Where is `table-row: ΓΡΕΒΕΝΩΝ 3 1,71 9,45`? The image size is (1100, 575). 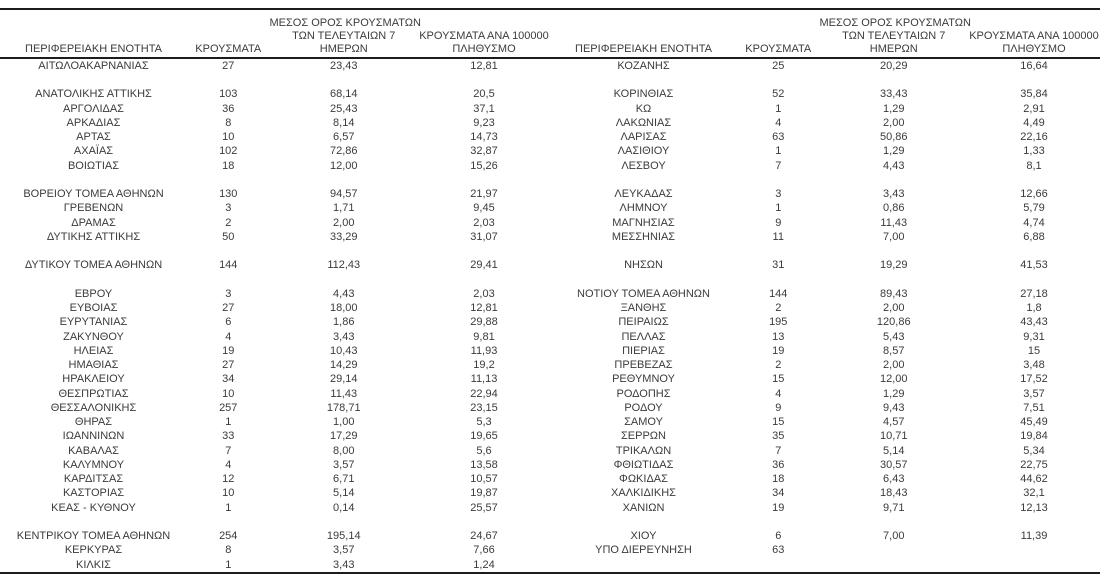 table-row: ΓΡΕΒΕΝΩΝ 3 1,71 9,45 is located at coordinates (275, 208).